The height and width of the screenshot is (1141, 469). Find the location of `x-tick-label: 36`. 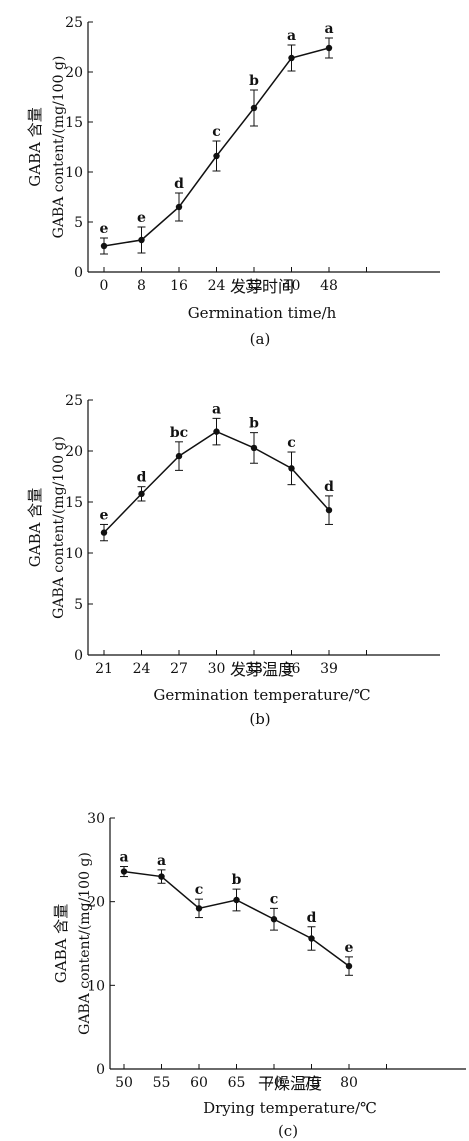

x-tick-label: 36 is located at coordinates (292, 669).